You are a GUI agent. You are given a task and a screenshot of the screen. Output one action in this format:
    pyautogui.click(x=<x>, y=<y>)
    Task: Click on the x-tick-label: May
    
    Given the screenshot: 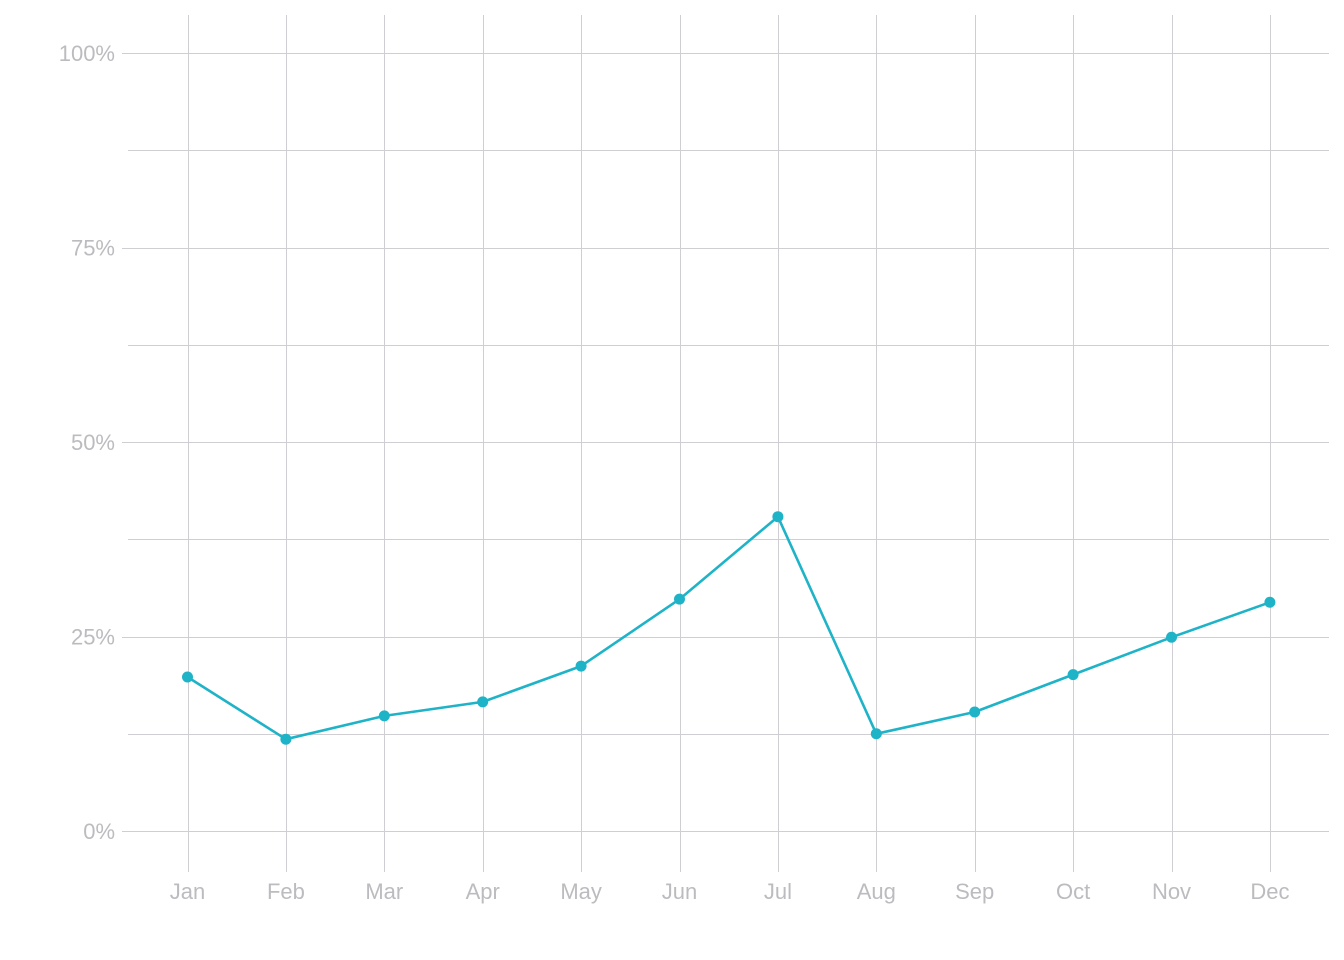 What is the action you would take?
    pyautogui.click(x=581, y=891)
    